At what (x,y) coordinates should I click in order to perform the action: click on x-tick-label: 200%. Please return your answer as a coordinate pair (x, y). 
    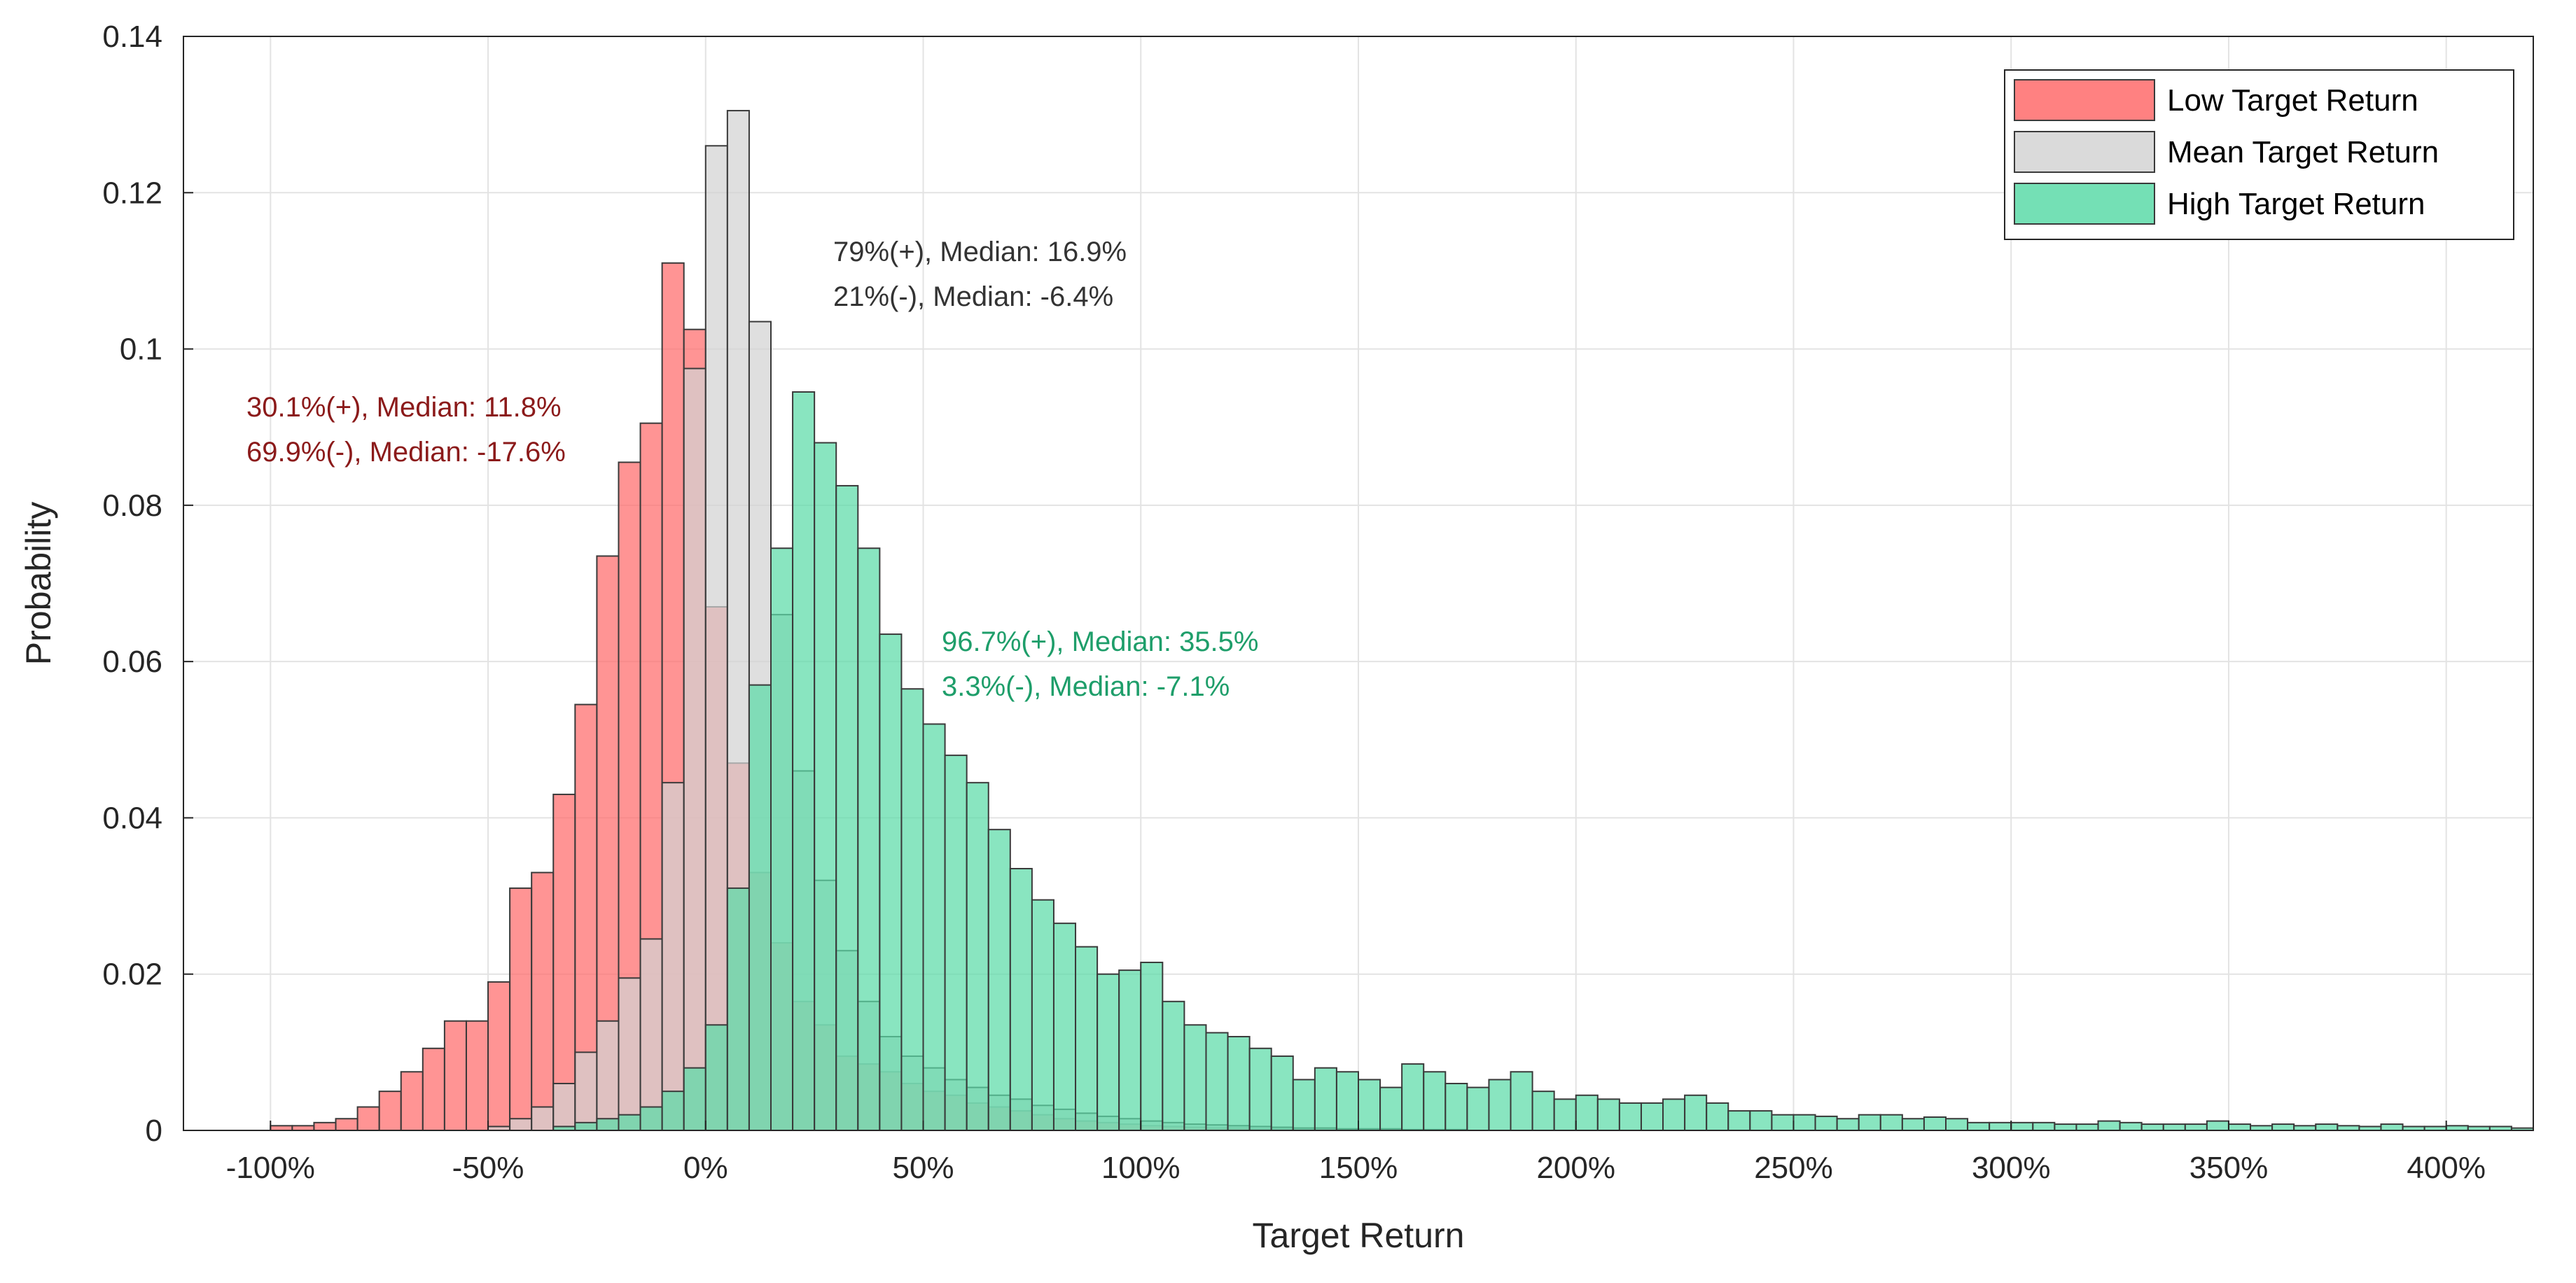
    Looking at the image, I should click on (1575, 1168).